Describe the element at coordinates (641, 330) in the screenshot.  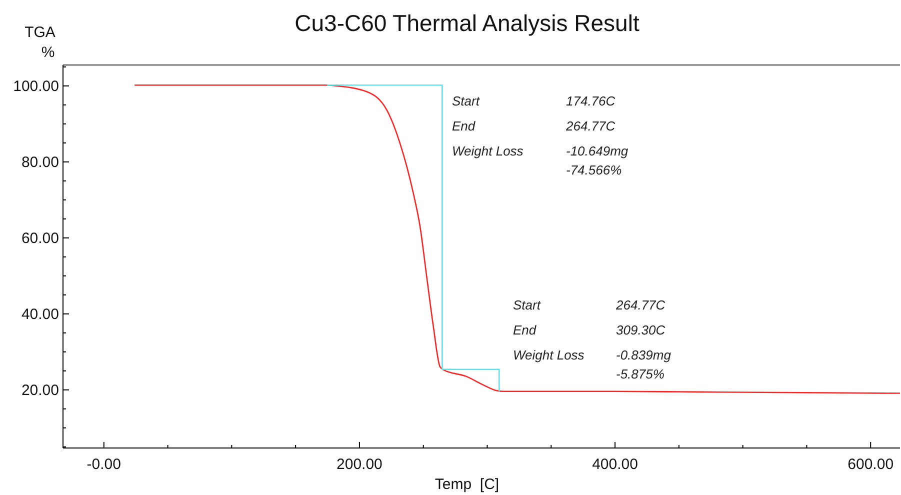
I see `annotation: 309.30C` at that location.